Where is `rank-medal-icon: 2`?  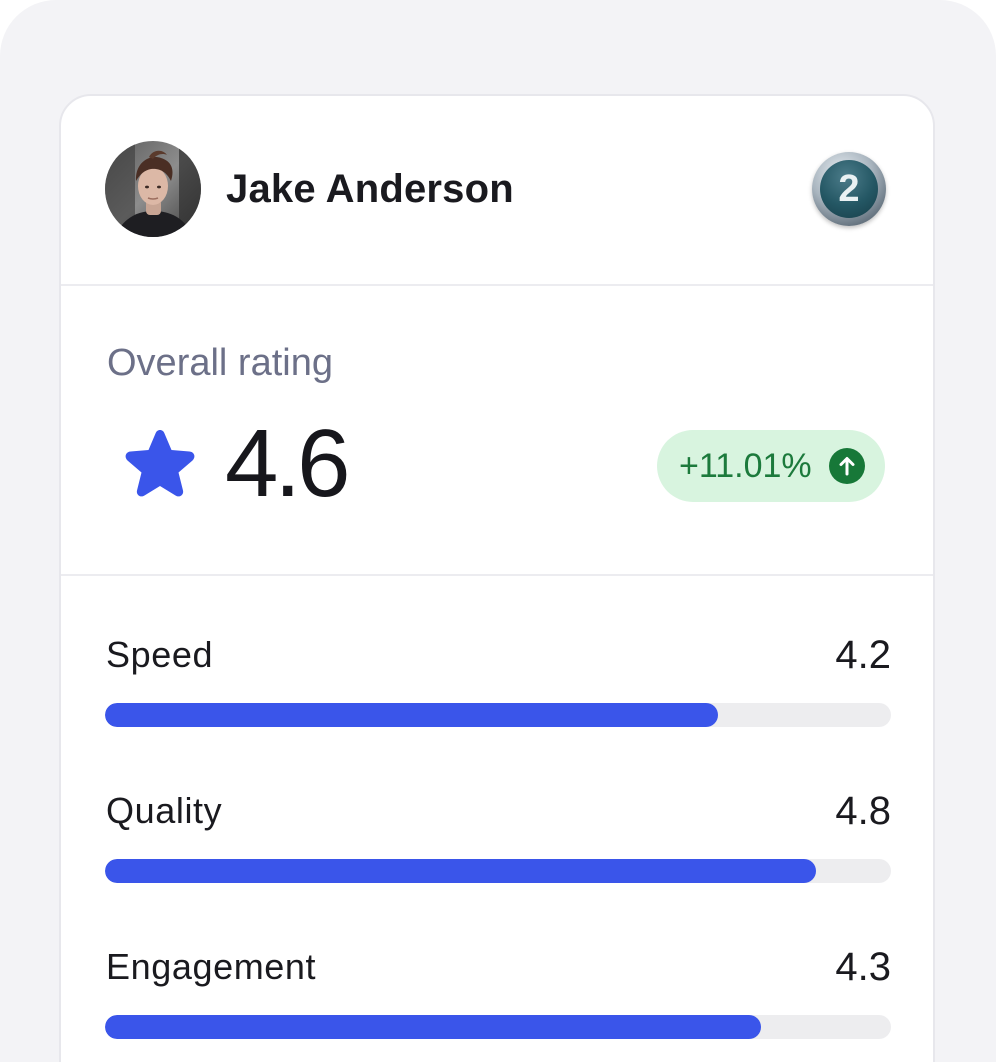
rank-medal-icon: 2 is located at coordinates (849, 189).